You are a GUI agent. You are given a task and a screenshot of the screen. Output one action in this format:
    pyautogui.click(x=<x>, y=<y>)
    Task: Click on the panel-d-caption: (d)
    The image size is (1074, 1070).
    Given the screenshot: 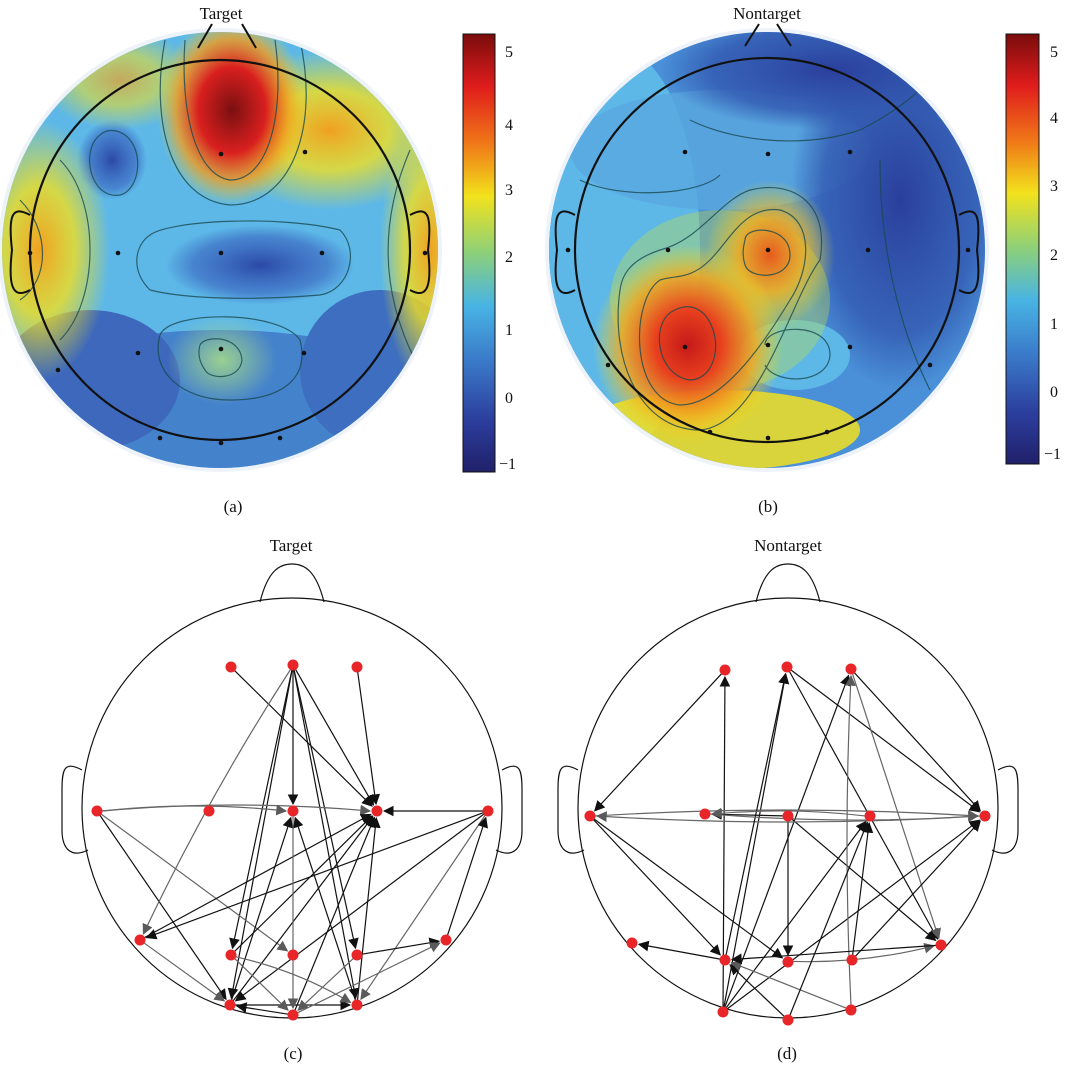 What is the action you would take?
    pyautogui.click(x=787, y=1053)
    